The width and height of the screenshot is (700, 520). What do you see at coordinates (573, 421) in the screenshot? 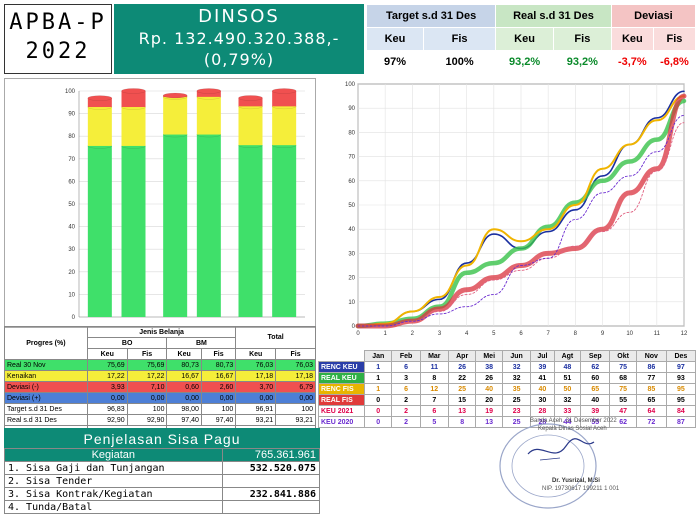
I see `stamp-date: Banda Aceh, 31 Desember 2022` at bounding box center [573, 421].